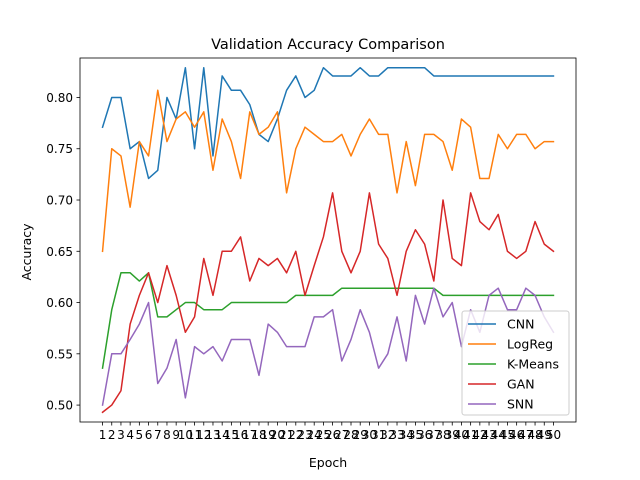 The height and width of the screenshot is (480, 640). Describe the element at coordinates (328, 45) in the screenshot. I see `chart-title: Validation Accuracy Comparison` at that location.